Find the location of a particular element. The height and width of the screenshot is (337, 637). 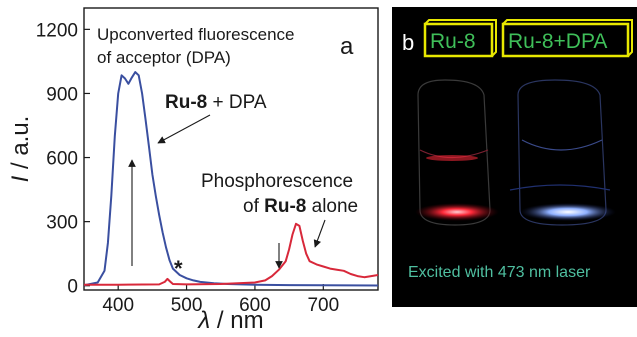

annotation-ru8-dpa: Ru-8 + DPA is located at coordinates (216, 102).